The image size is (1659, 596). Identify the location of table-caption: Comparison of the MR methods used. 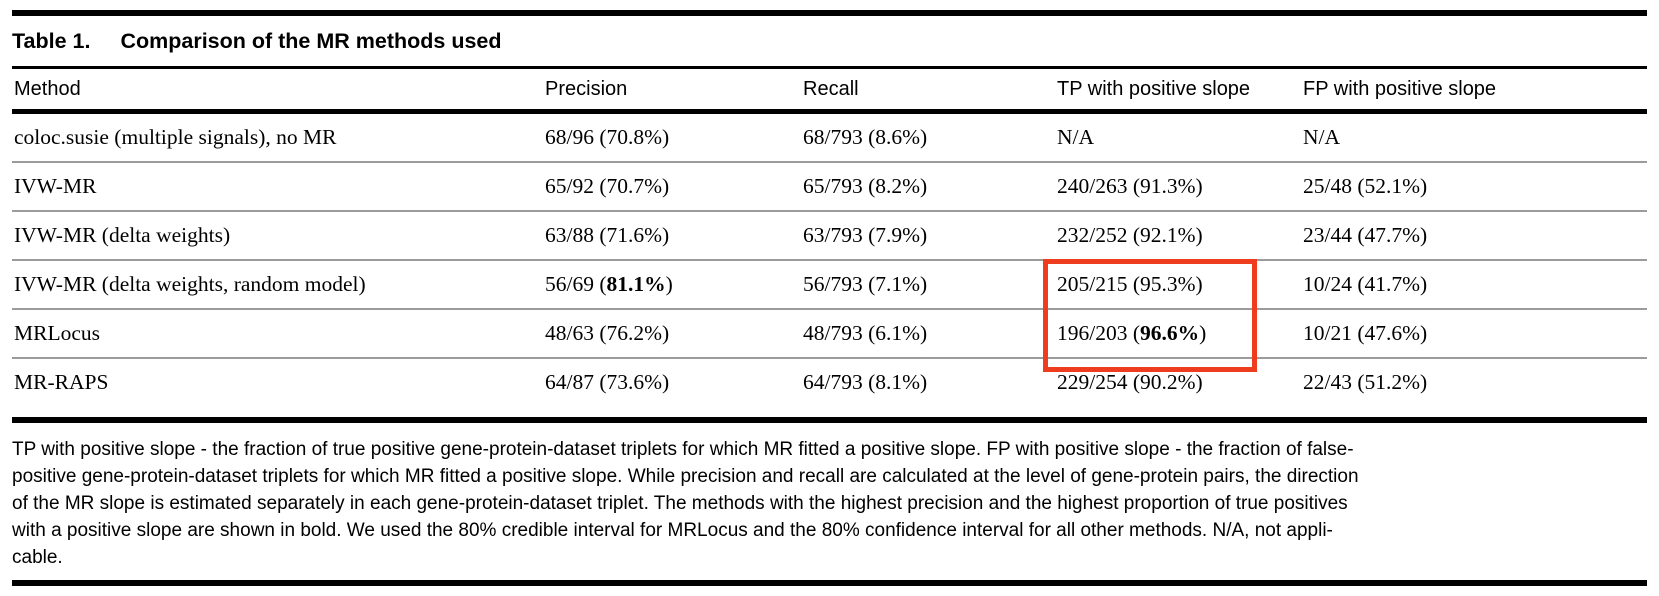
(311, 40).